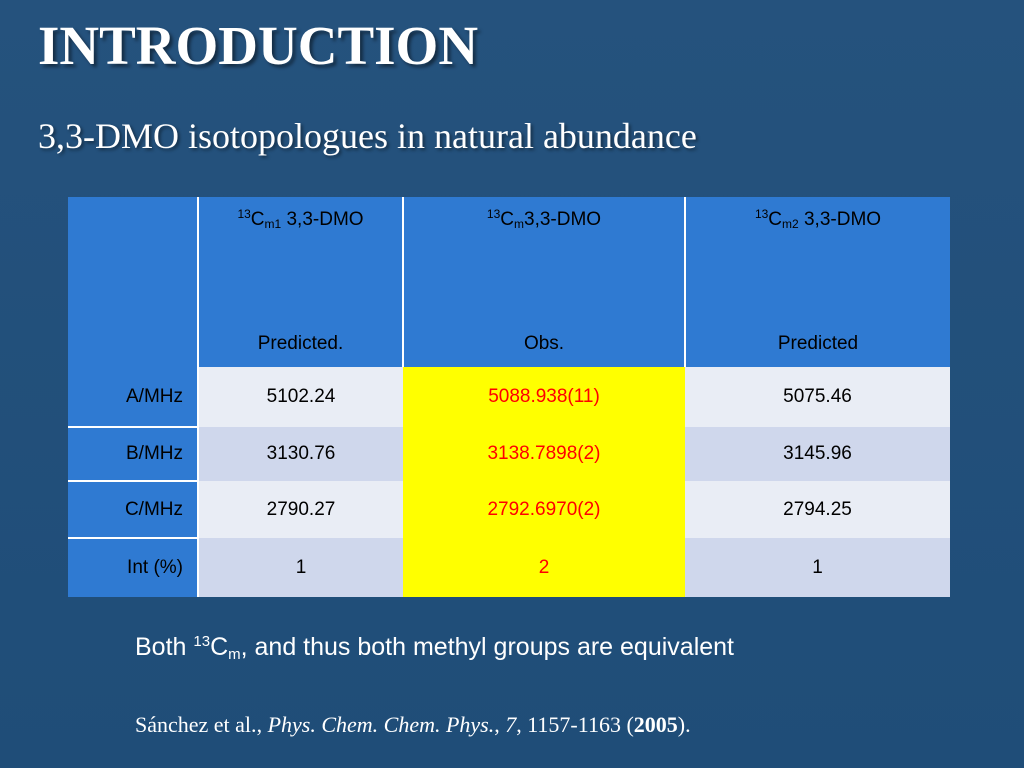 This screenshot has width=1024, height=768. Describe the element at coordinates (544, 397) in the screenshot. I see `table-cell-observed: 5088.938(11)` at that location.